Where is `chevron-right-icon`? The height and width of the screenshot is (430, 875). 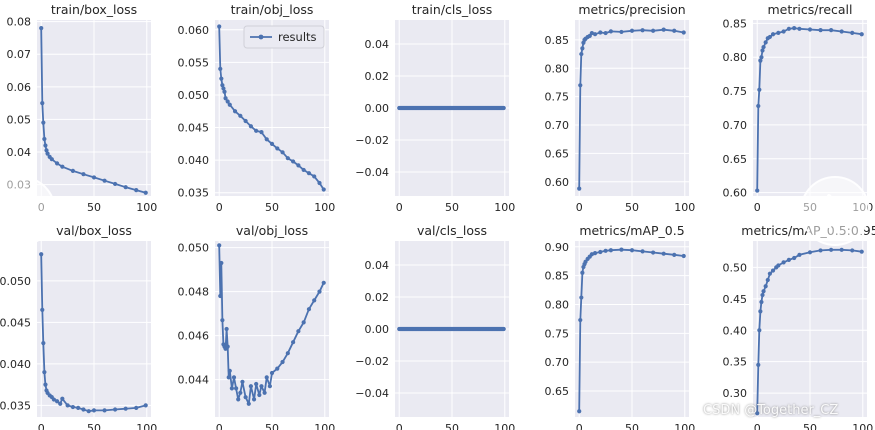 chevron-right-icon is located at coordinates (836, 211).